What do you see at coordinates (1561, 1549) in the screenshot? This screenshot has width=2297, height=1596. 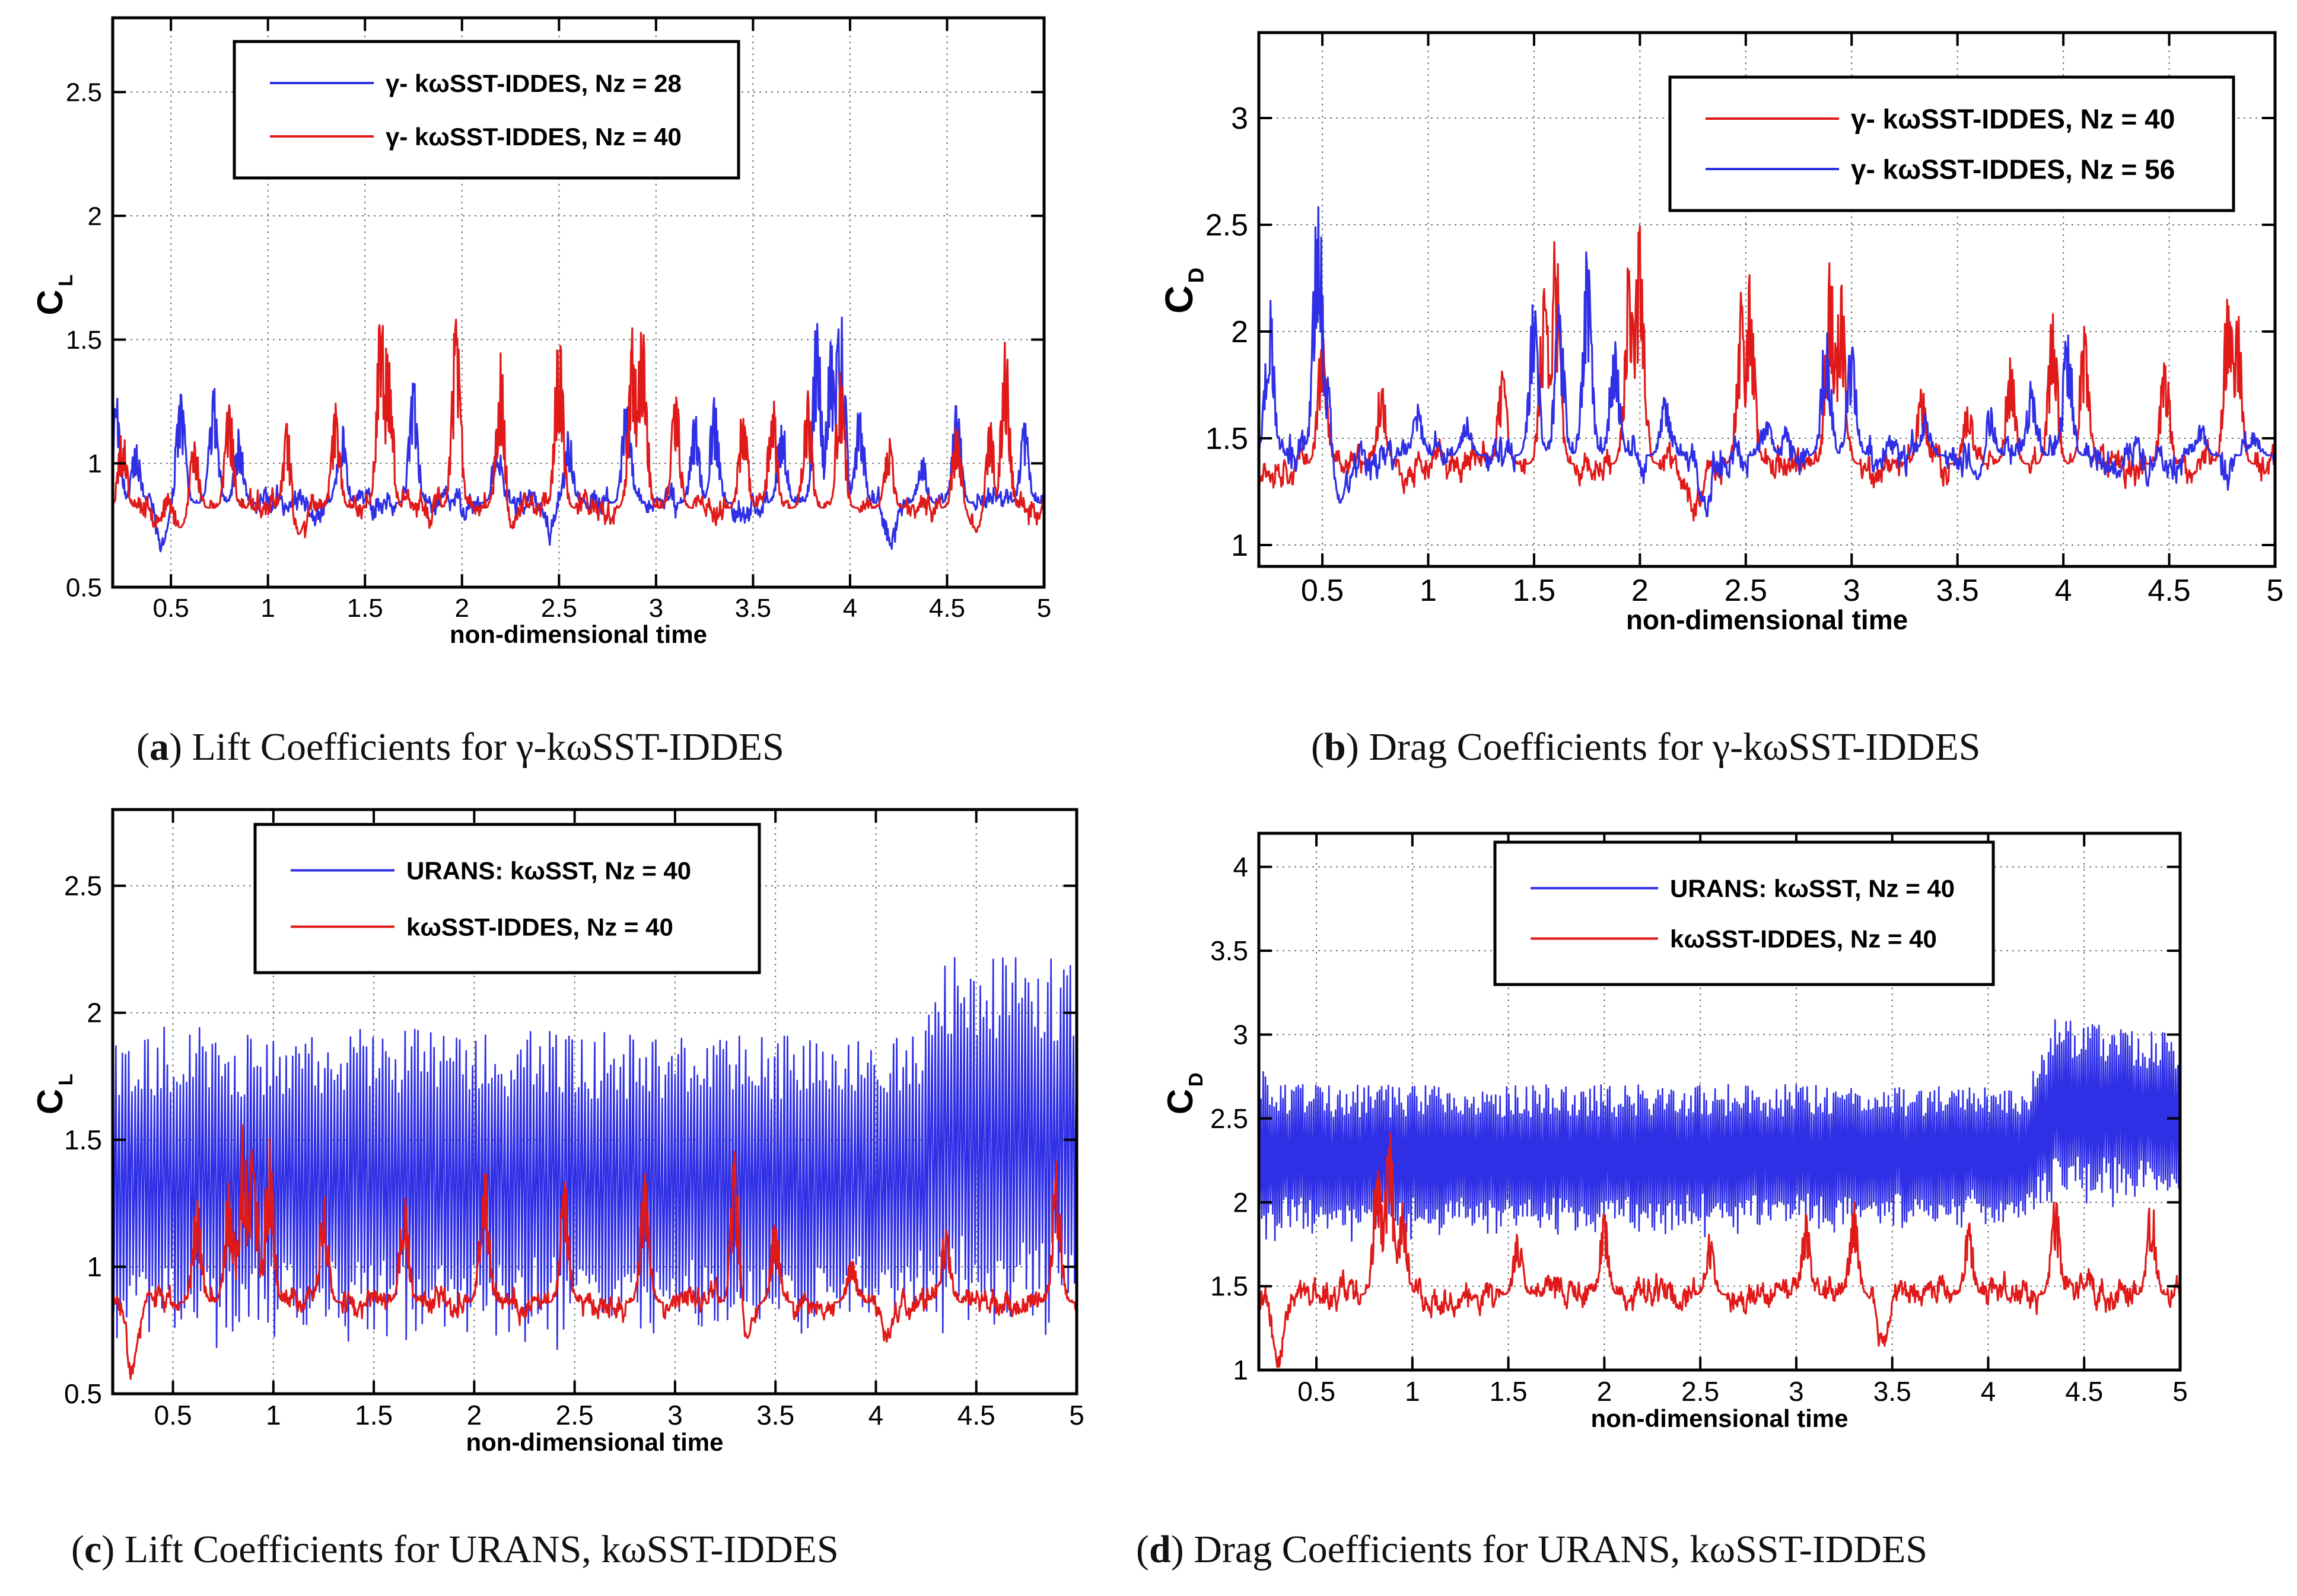 I see `caption-text: Drag Coefficients for URANS, kωSST-IDDES` at bounding box center [1561, 1549].